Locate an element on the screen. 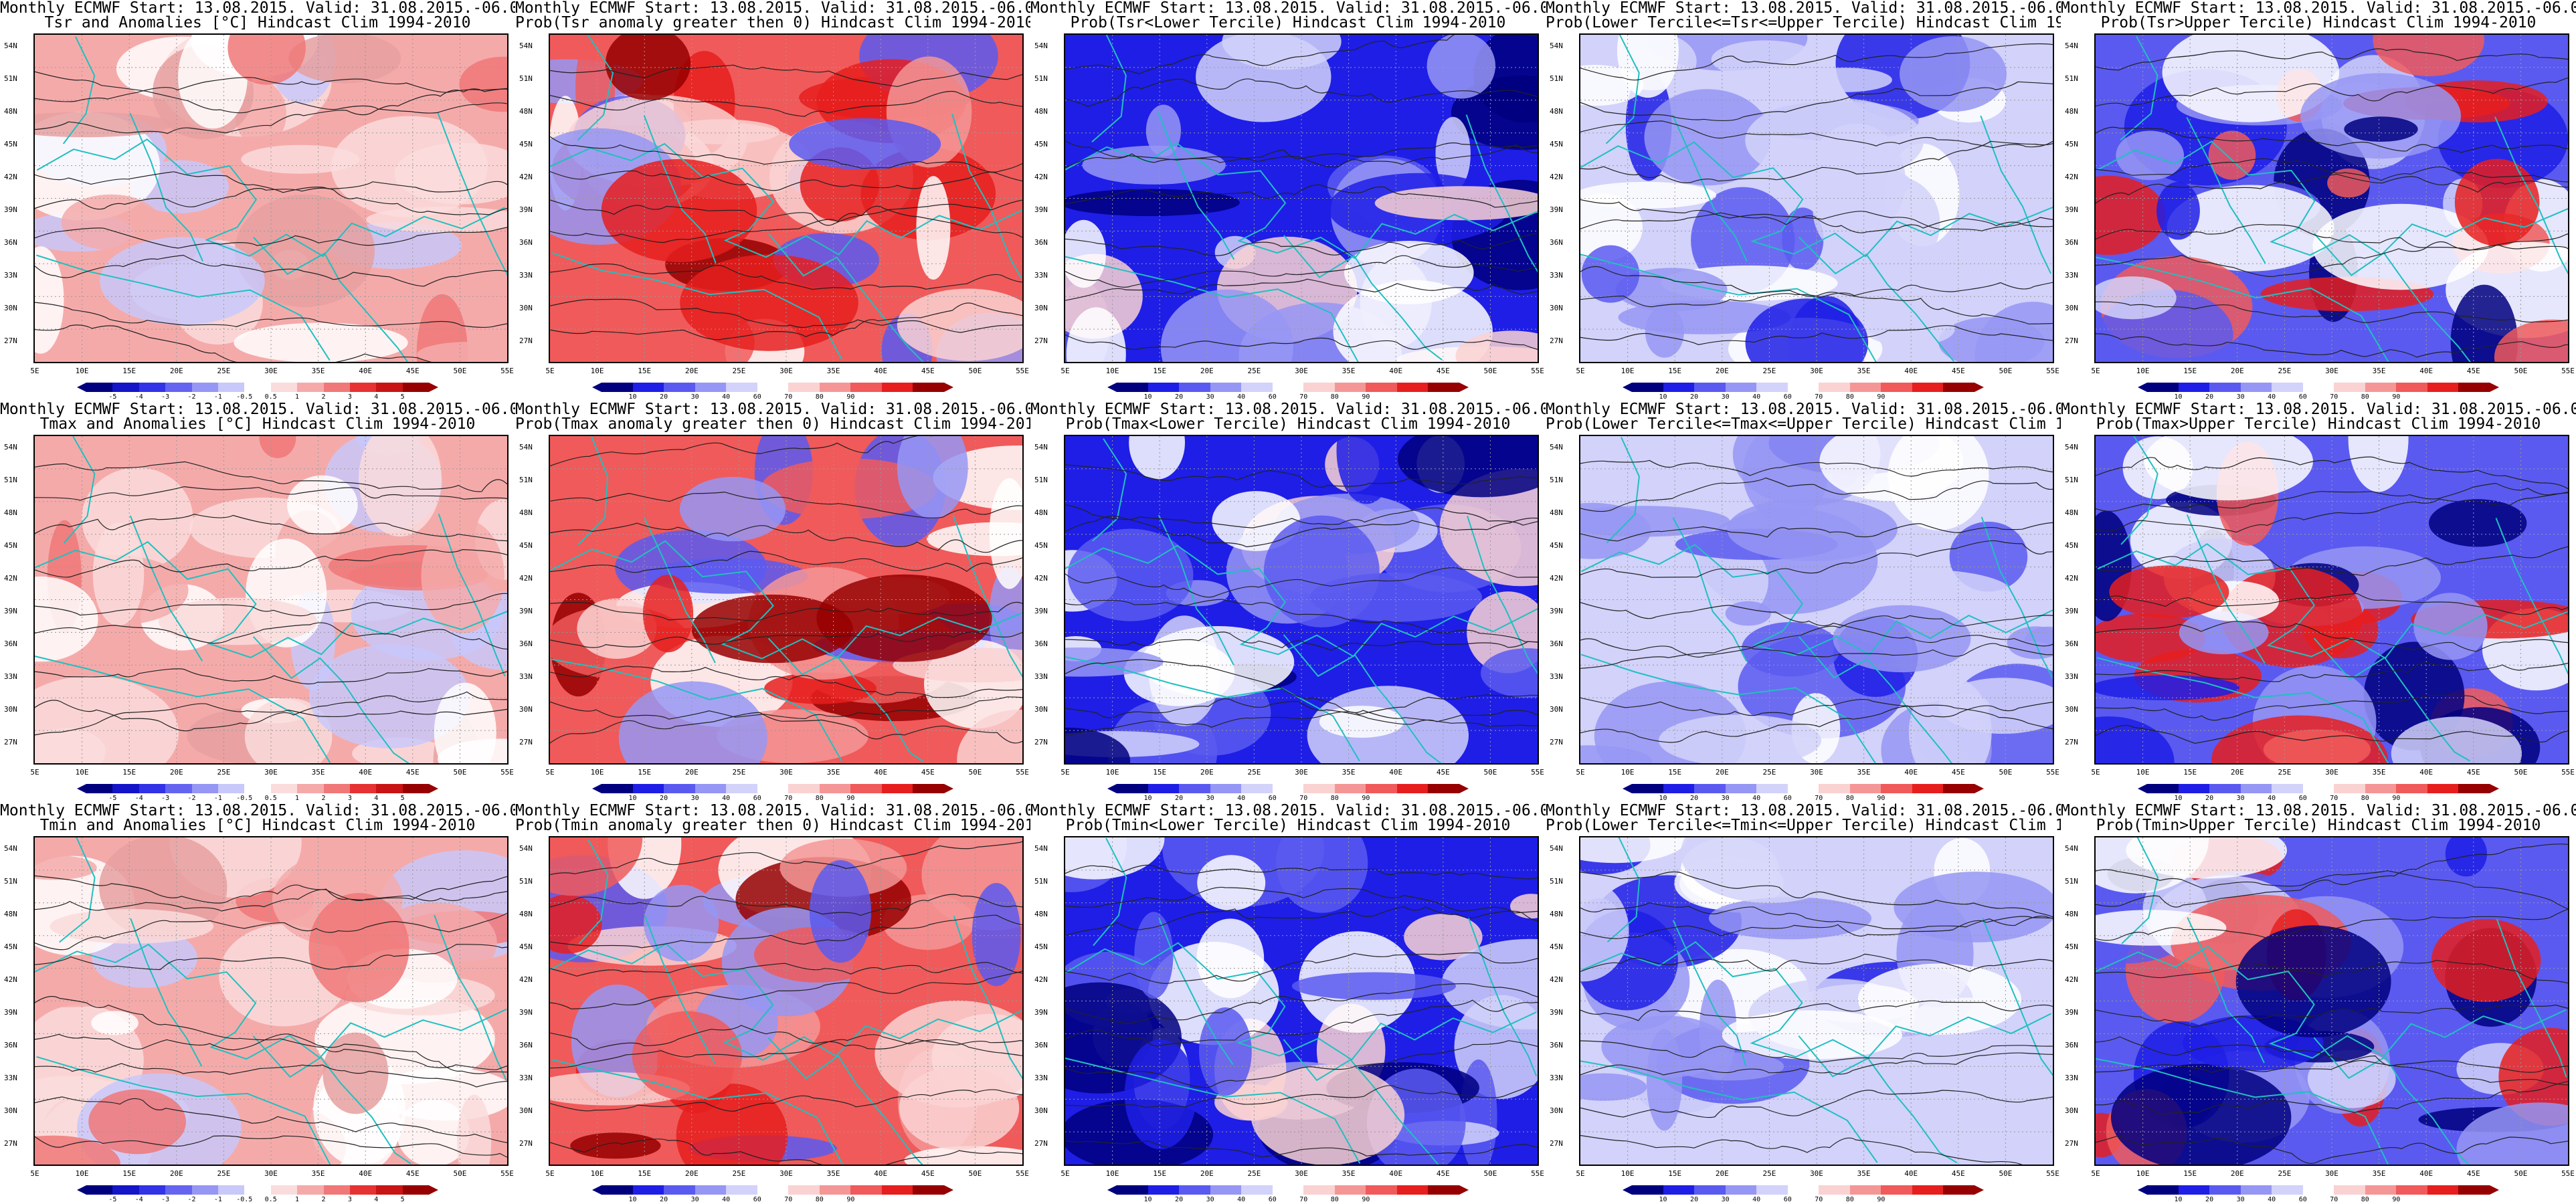 The image size is (2576, 1204). colorbar-tick-label: 10 is located at coordinates (632, 397).